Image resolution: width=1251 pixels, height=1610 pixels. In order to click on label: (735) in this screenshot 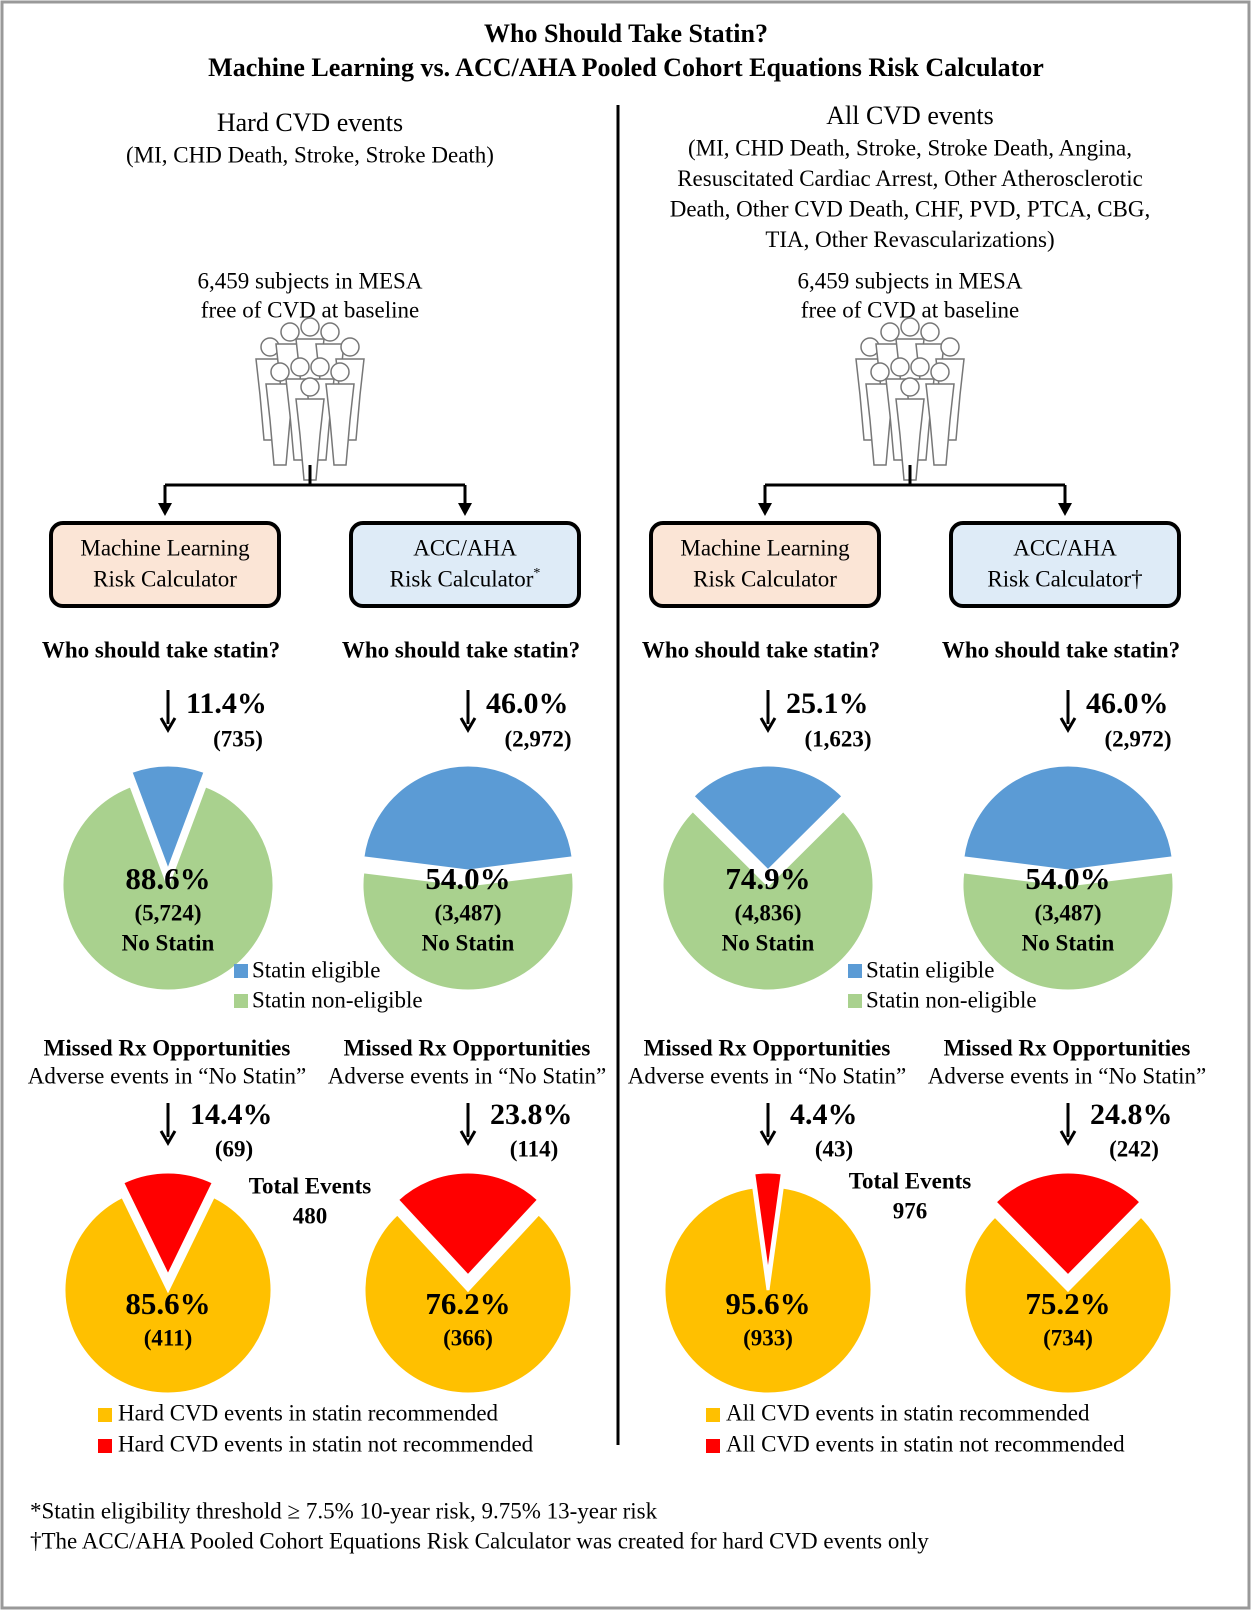, I will do `click(238, 738)`.